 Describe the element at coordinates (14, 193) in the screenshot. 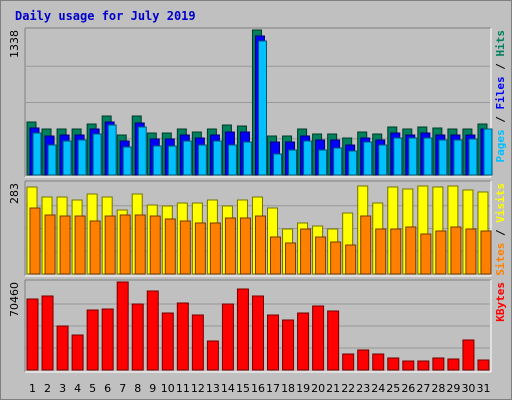

I see `y-max-label: 283` at that location.